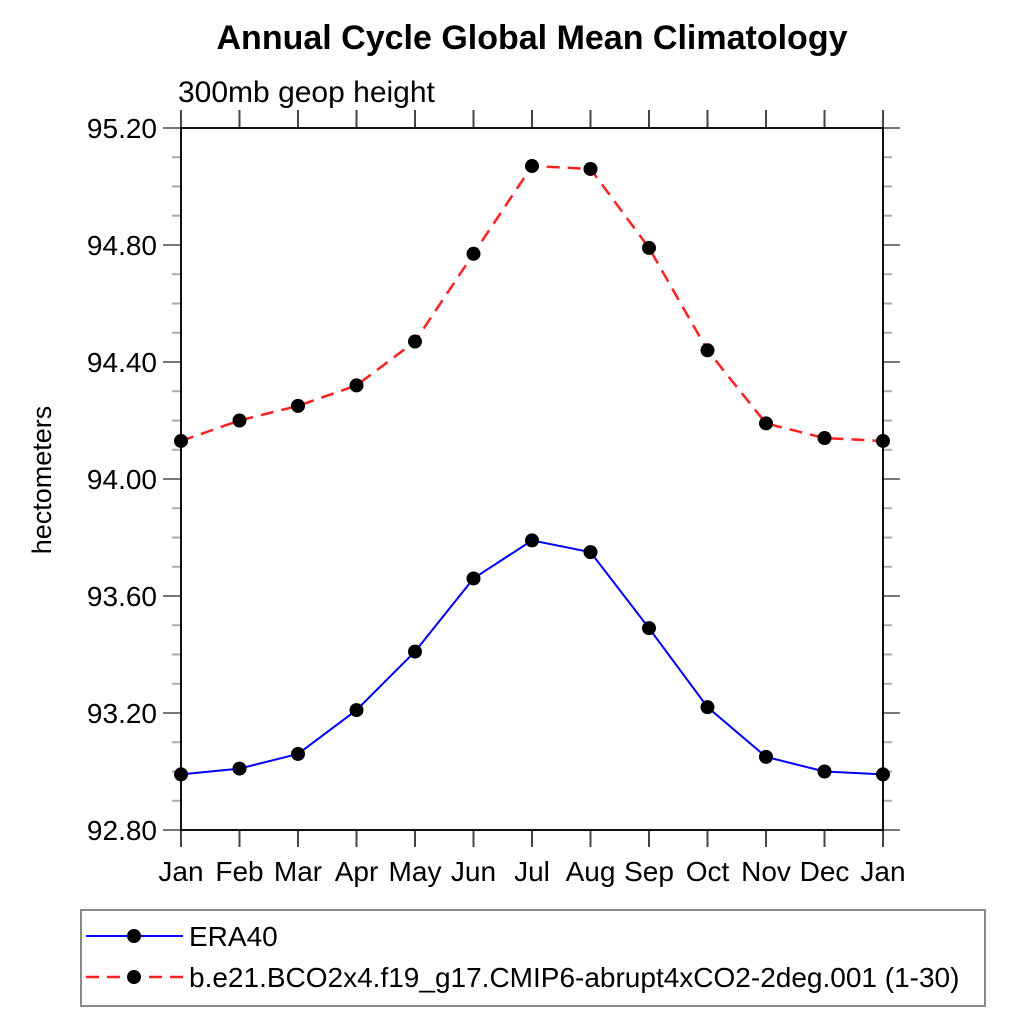 The width and height of the screenshot is (1024, 1024). I want to click on x-tick-label: Sep, so click(649, 871).